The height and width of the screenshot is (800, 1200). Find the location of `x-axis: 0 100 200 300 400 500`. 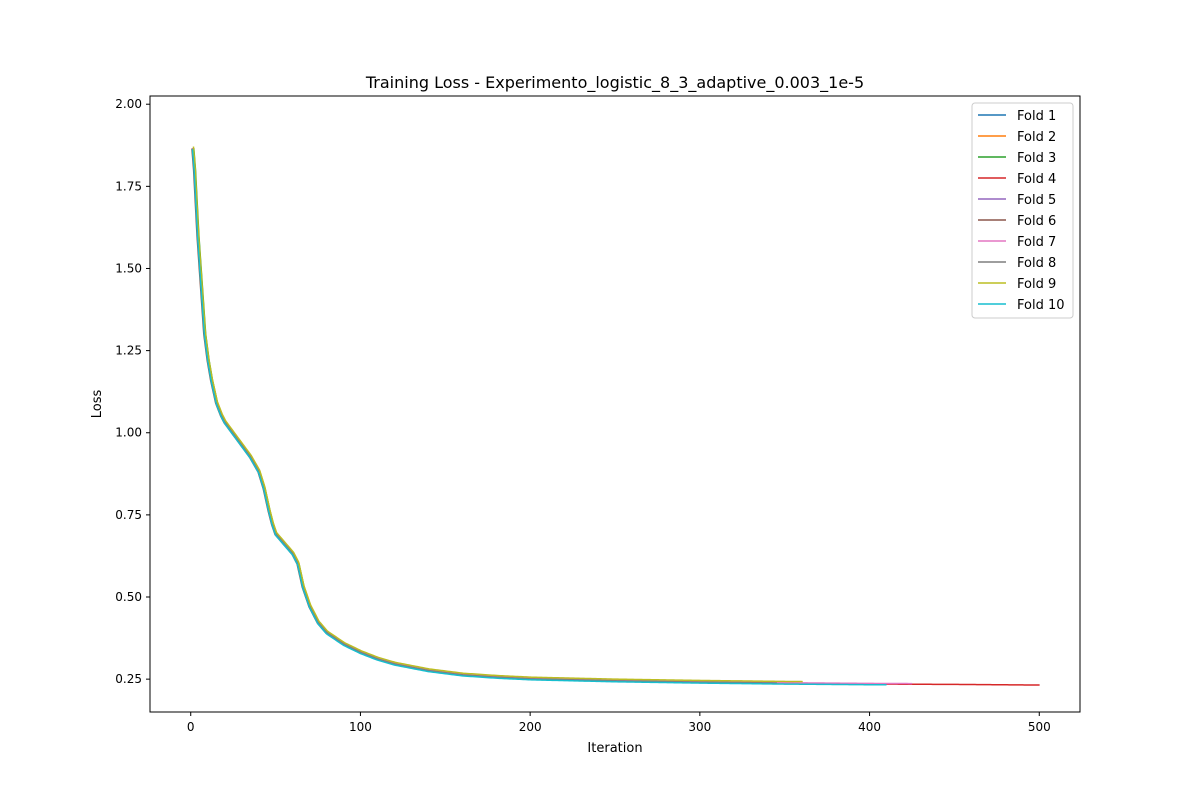

x-axis: 0 100 200 300 400 500 is located at coordinates (619, 723).